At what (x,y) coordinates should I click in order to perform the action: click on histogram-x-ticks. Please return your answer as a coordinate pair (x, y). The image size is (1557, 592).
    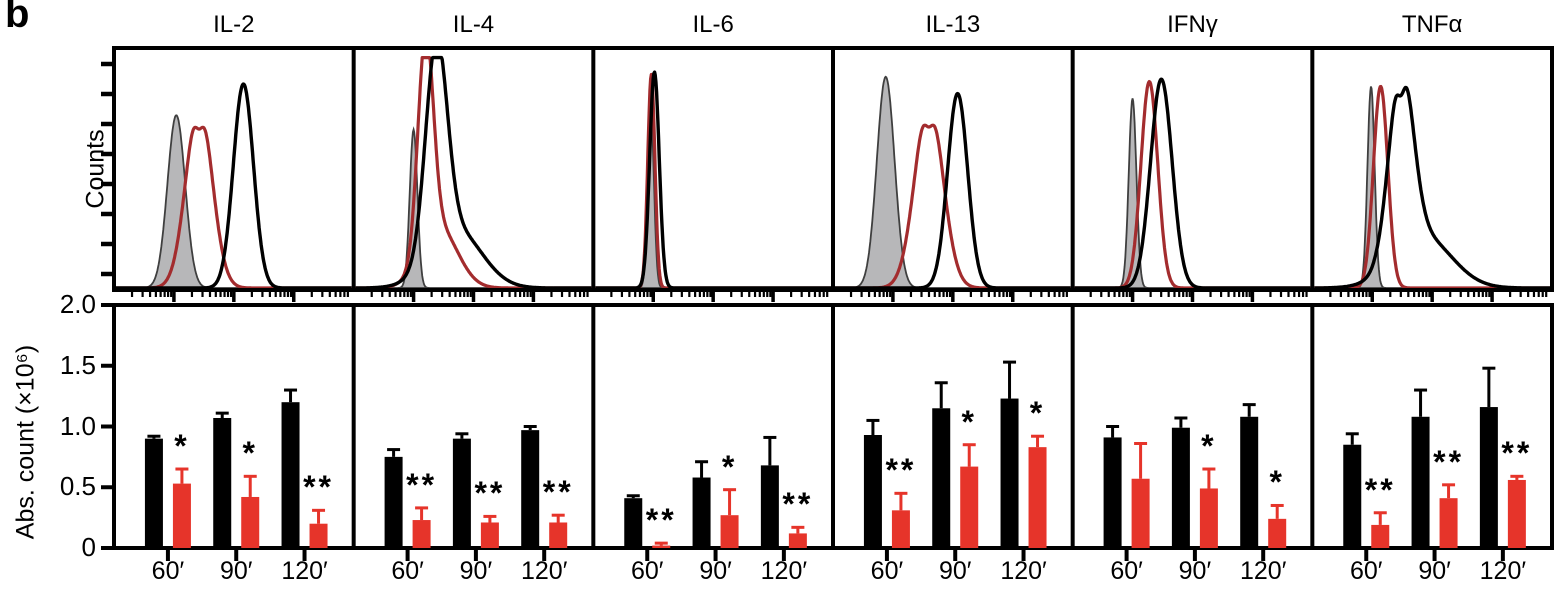
    Looking at the image, I should click on (839, 297).